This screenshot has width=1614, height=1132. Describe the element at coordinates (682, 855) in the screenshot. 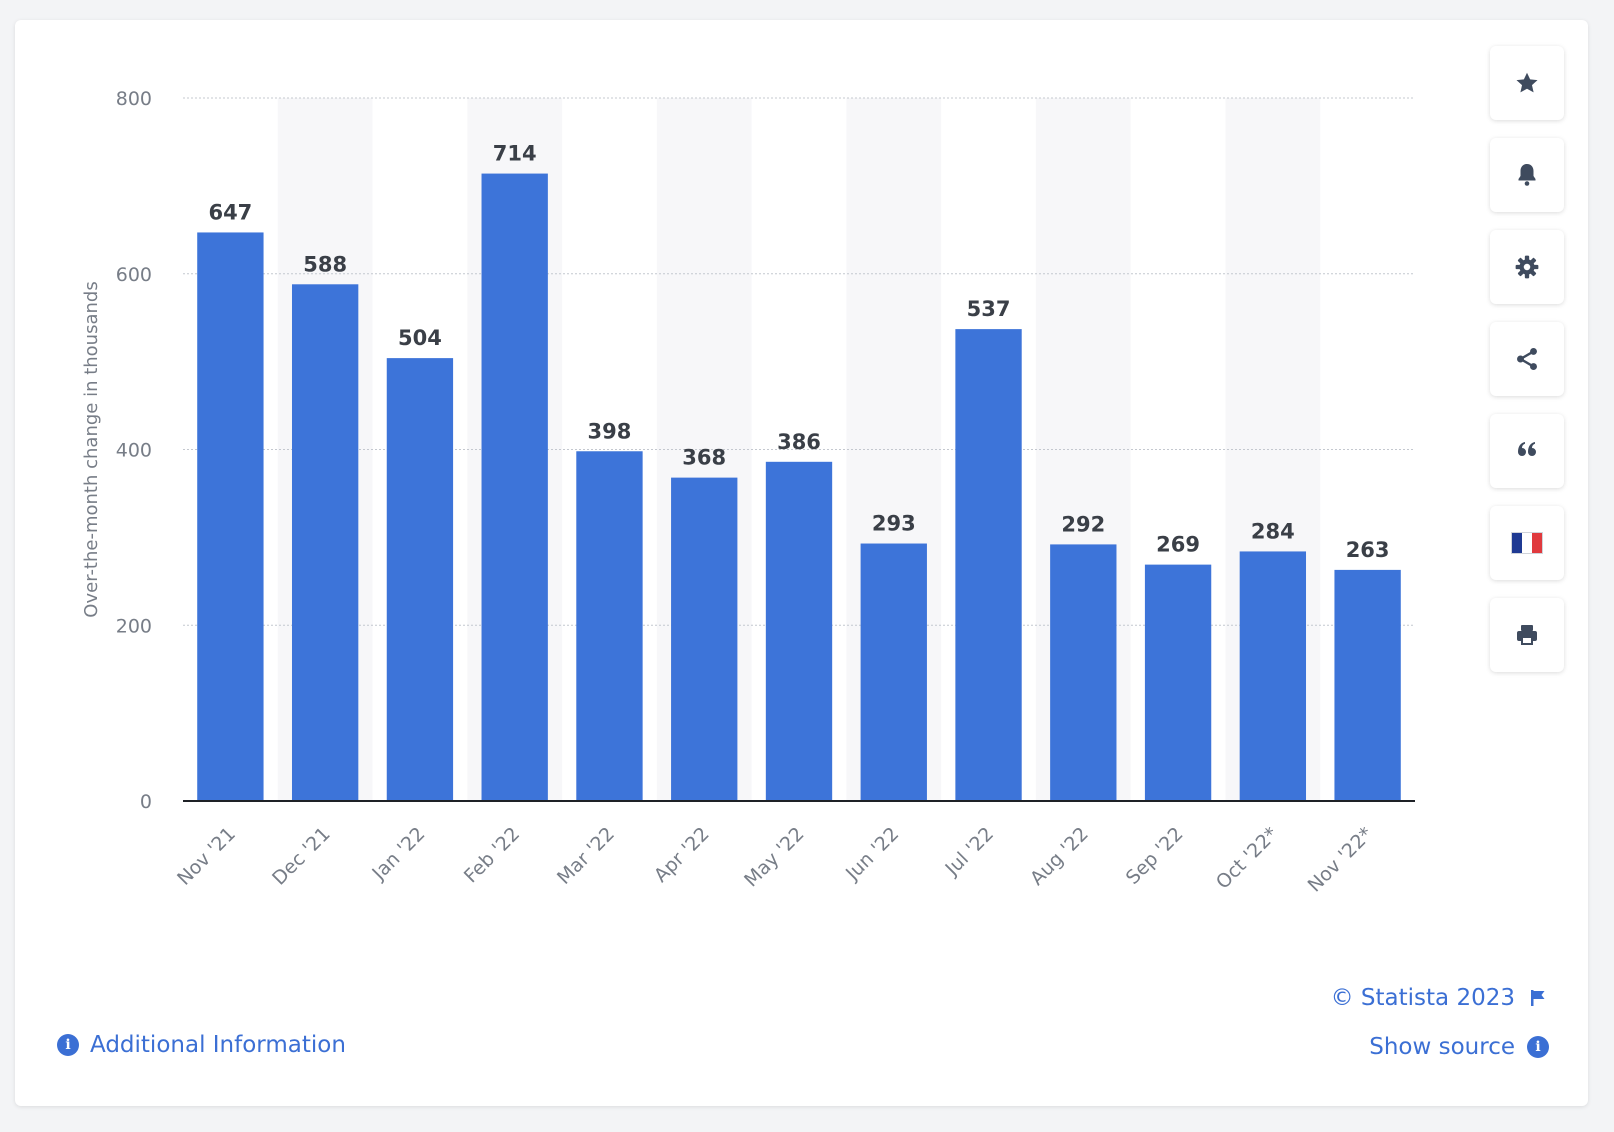

I see `x-tick-label: Apr '22` at that location.